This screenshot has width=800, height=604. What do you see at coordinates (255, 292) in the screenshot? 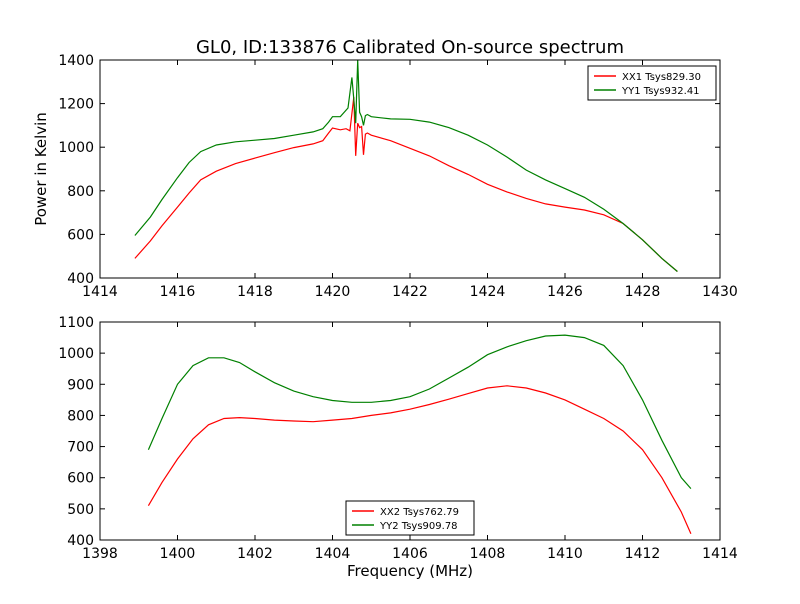
I see `x-tick-label: 1418` at bounding box center [255, 292].